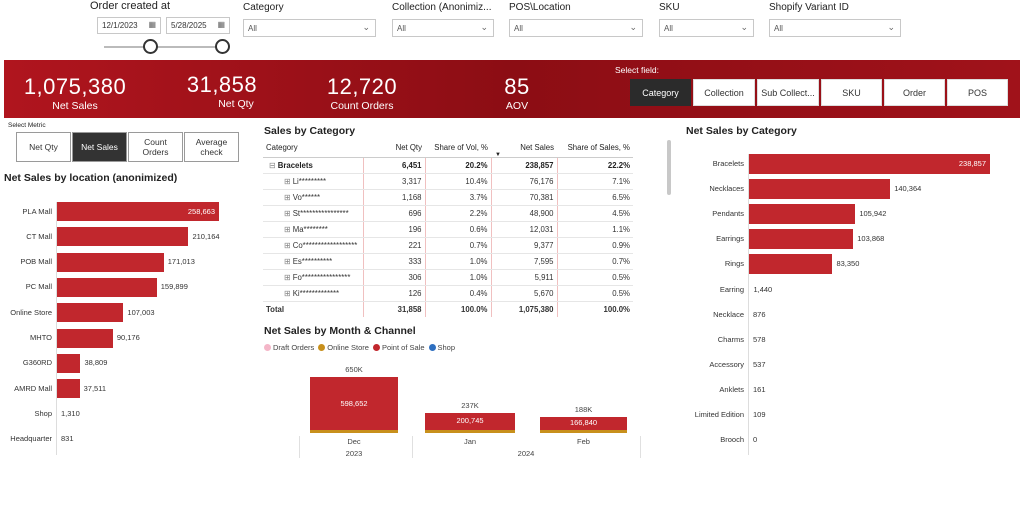  I want to click on share-sales-cell: 1.1%, so click(594, 229).